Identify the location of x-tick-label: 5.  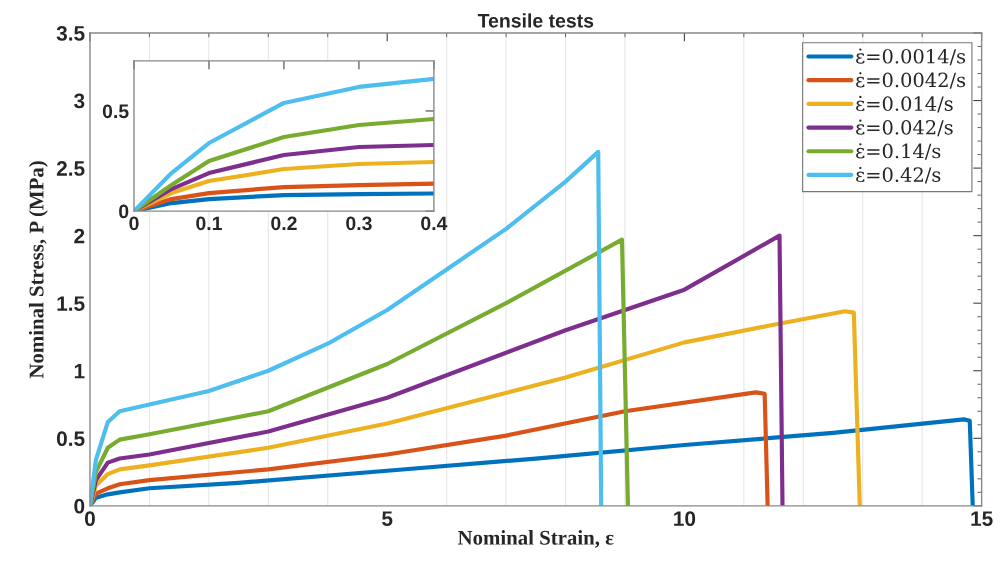
(387, 518).